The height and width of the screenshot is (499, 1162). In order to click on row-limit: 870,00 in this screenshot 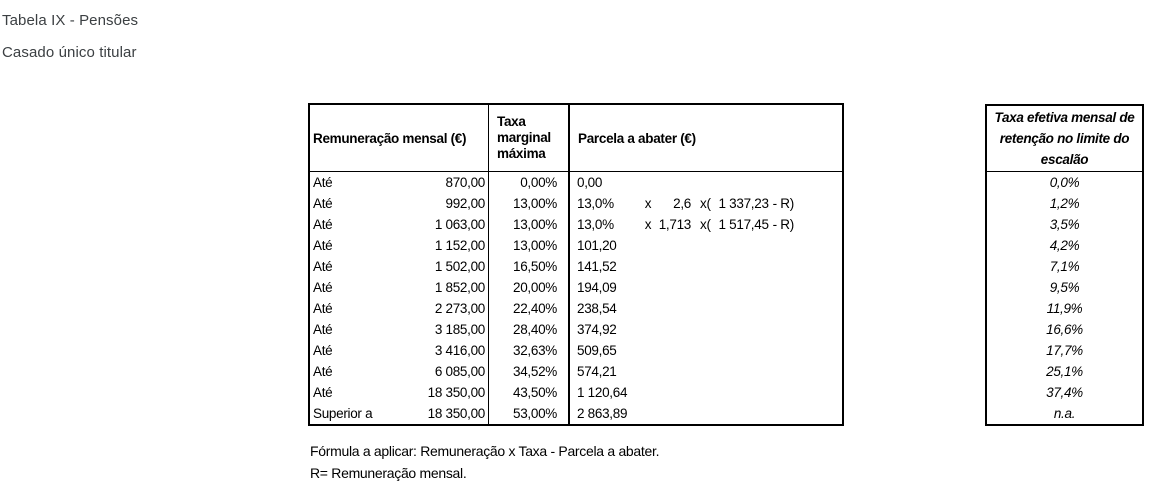, I will do `click(465, 182)`.